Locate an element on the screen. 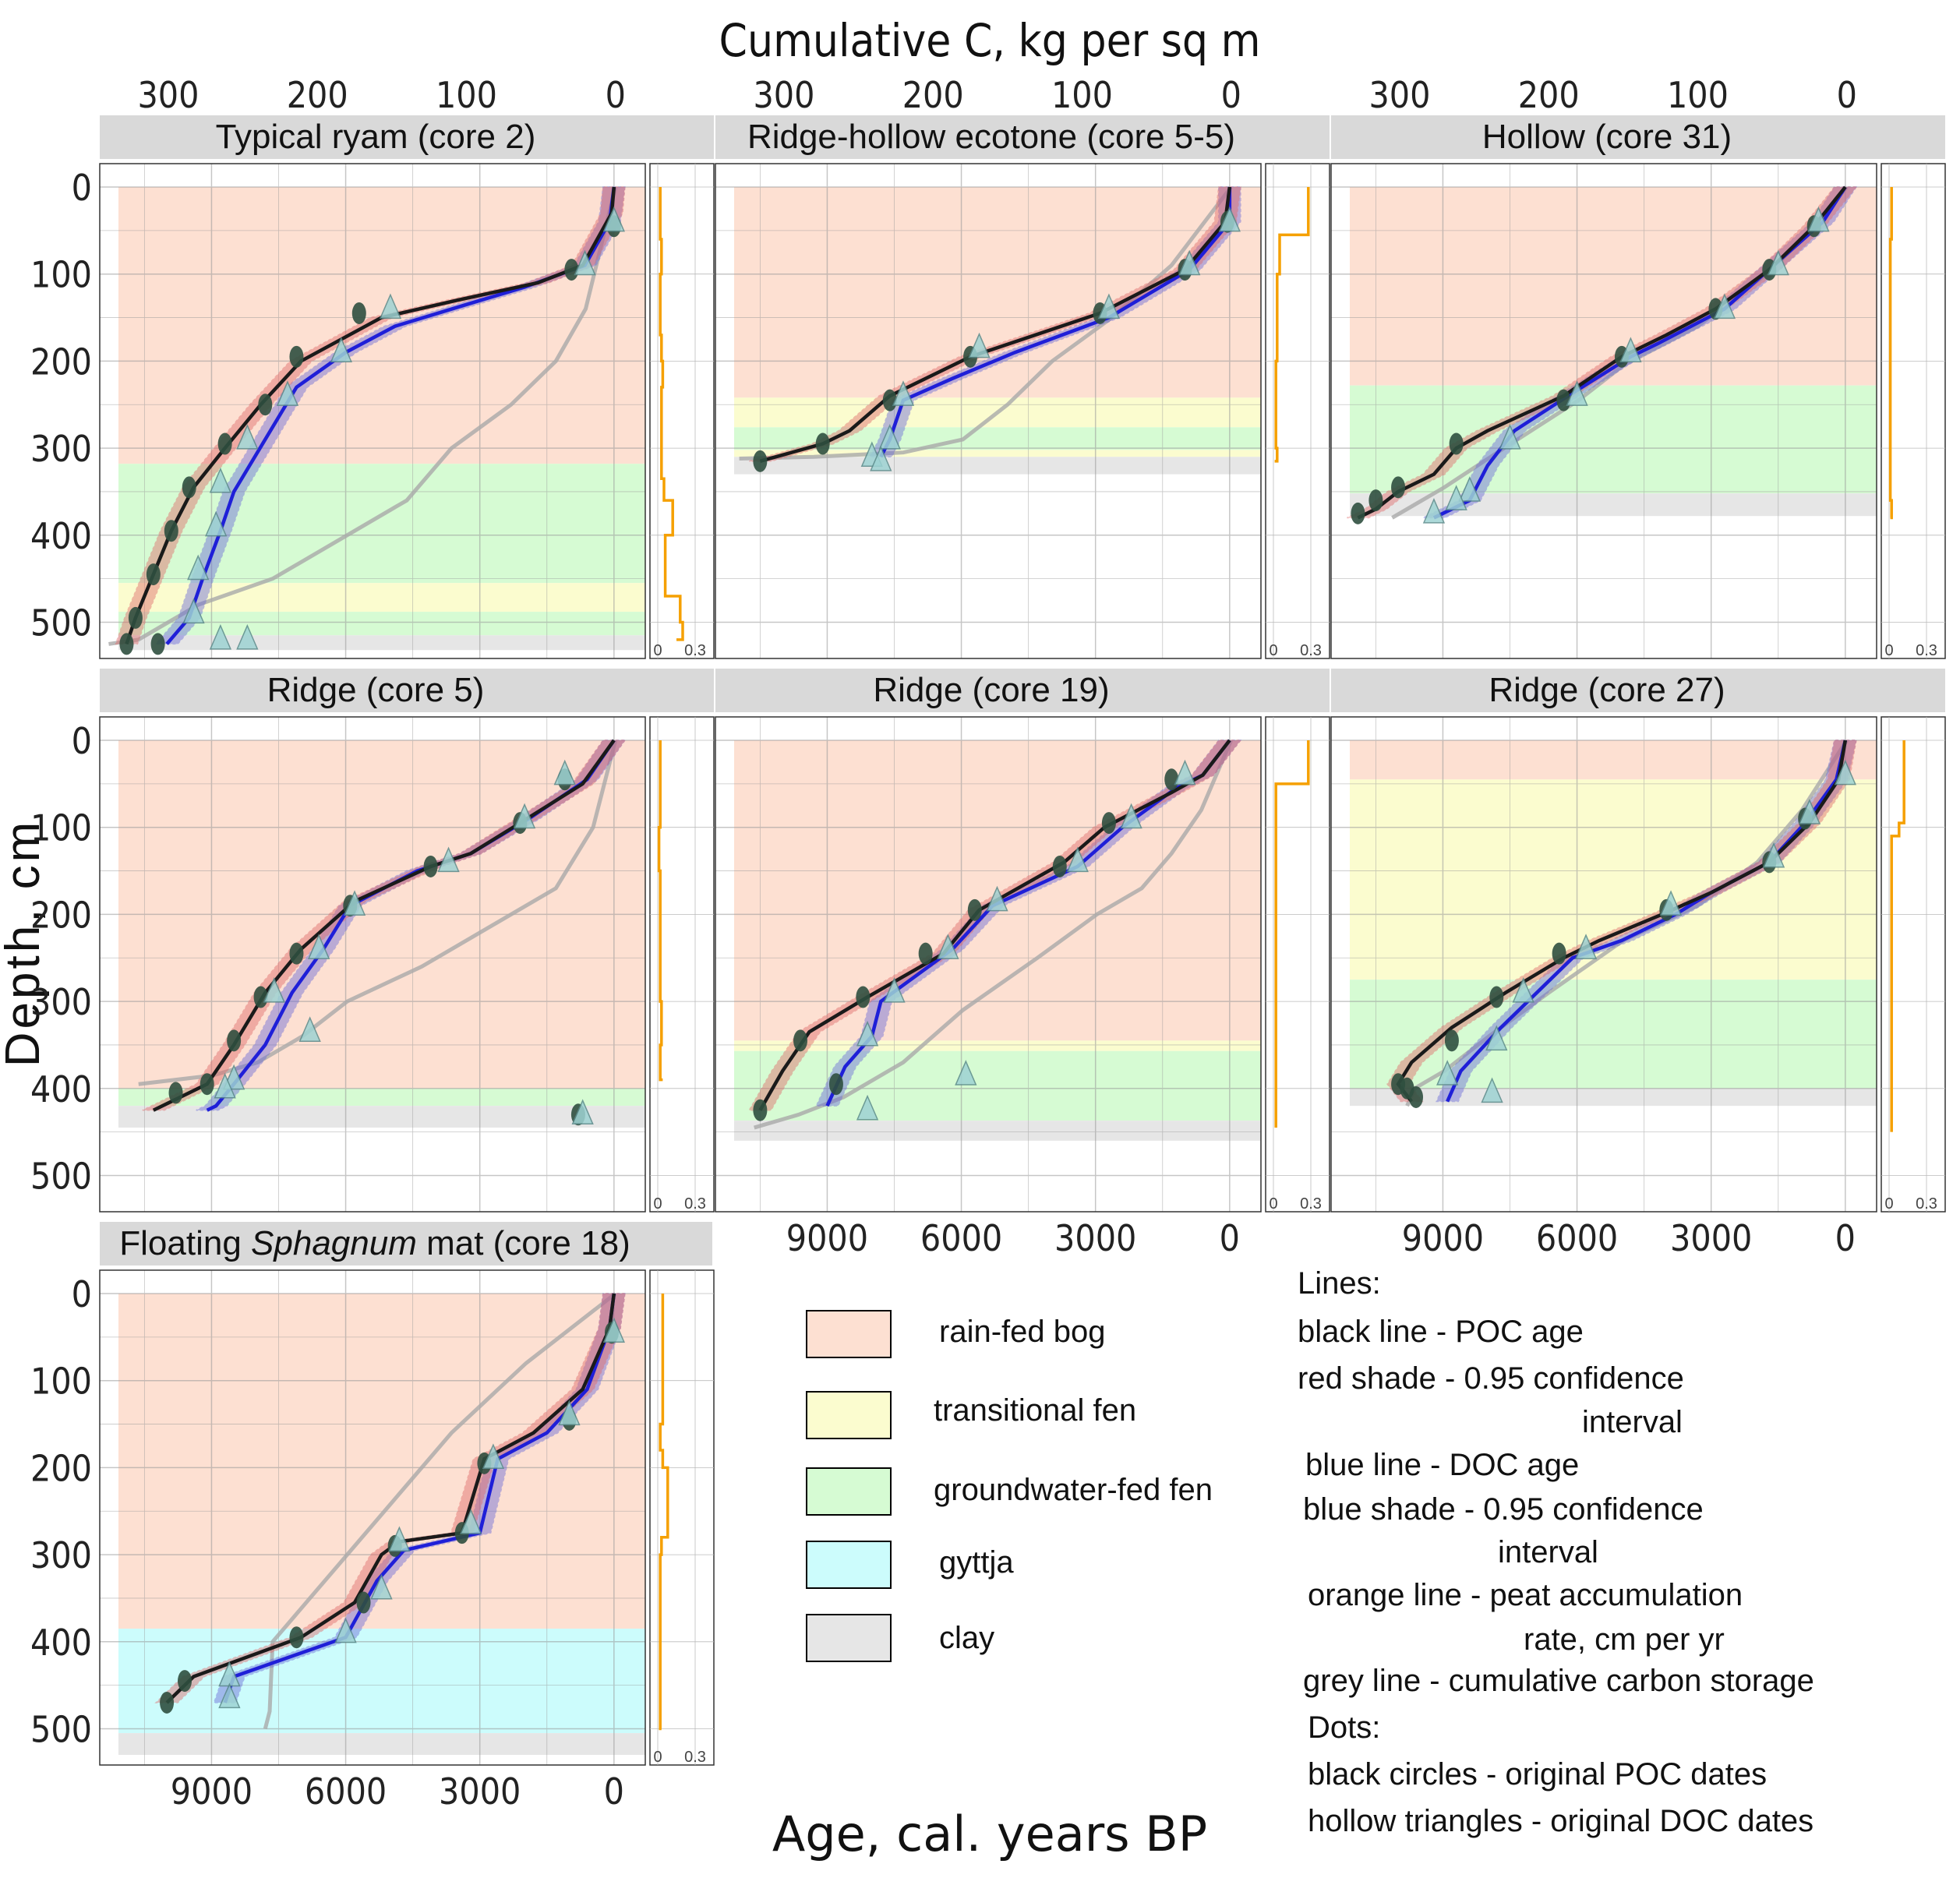 This screenshot has width=1960, height=1878. panel-6: Ridge (core 27) 9000 6000 3000 0 0 0.3 is located at coordinates (1638, 964).